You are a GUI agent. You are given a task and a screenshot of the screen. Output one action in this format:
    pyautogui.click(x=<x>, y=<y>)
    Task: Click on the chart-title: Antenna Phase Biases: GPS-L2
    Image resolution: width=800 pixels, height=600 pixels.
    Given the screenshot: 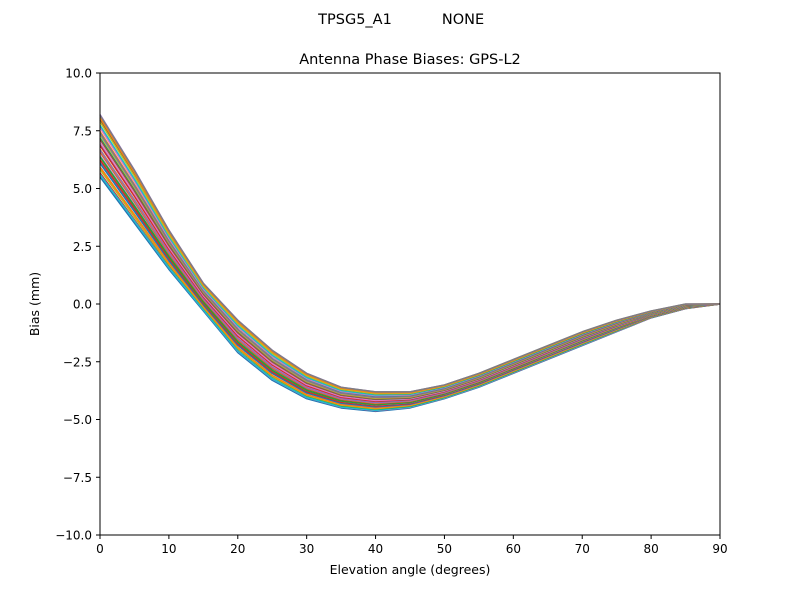 What is the action you would take?
    pyautogui.click(x=410, y=60)
    